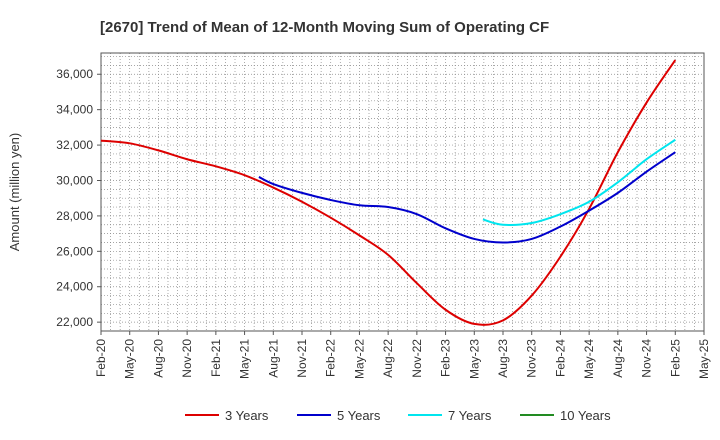 This screenshot has height=440, width=720. I want to click on series-line-7-years, so click(579, 182).